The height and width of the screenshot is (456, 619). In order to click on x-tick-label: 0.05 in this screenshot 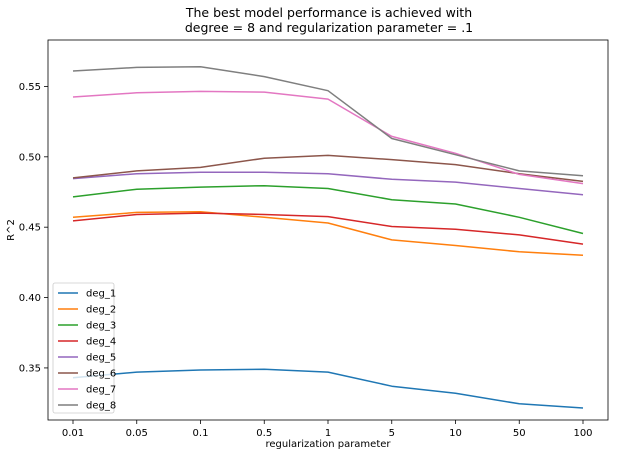, I will do `click(137, 433)`.